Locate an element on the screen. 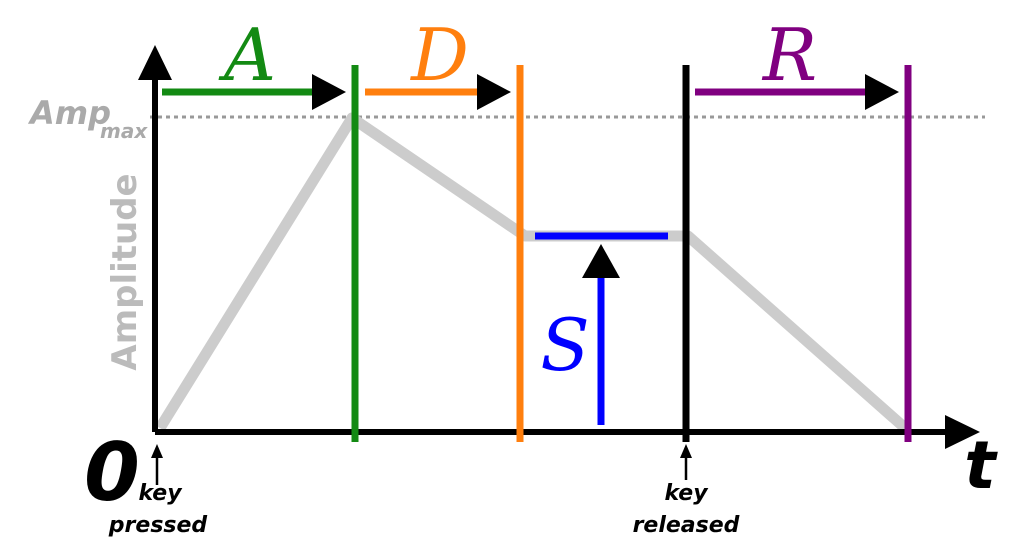 This screenshot has height=558, width=1024. sustain-label: S is located at coordinates (564, 345).